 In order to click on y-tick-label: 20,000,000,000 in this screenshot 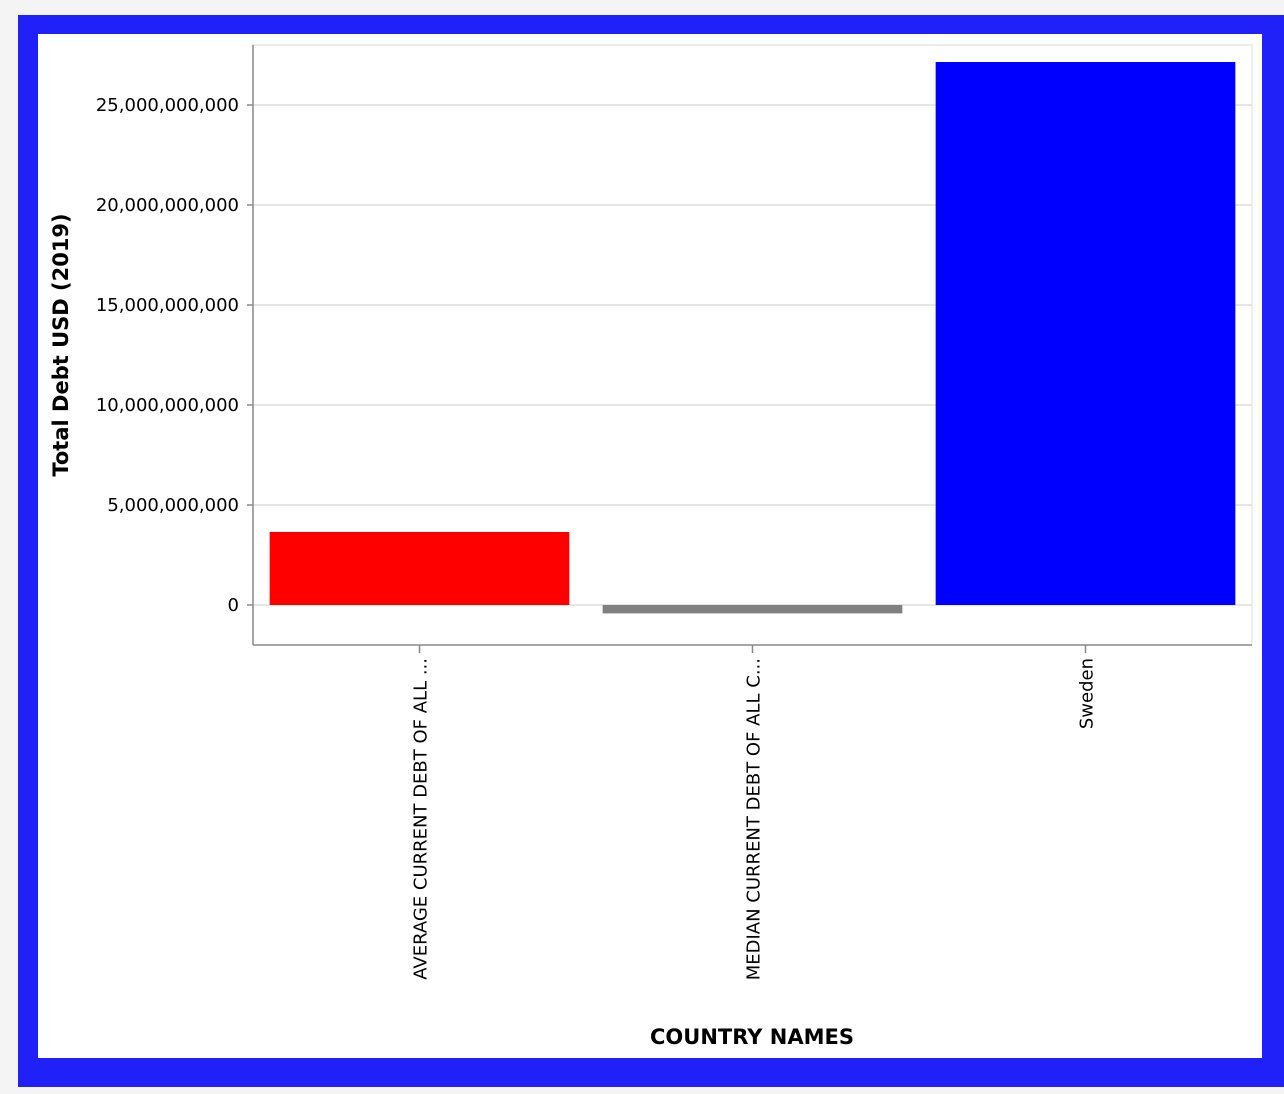, I will do `click(167, 205)`.